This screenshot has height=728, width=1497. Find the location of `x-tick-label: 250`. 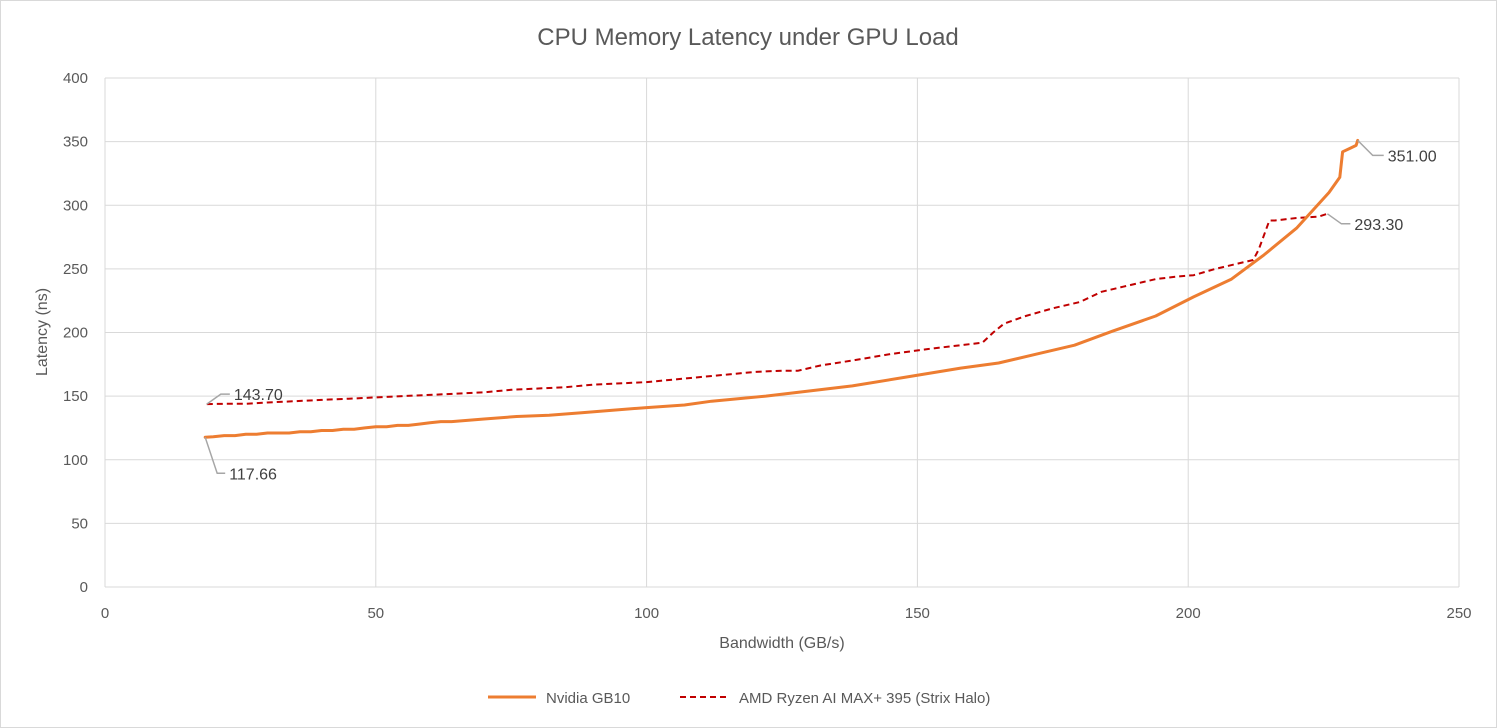

x-tick-label: 250 is located at coordinates (1458, 613).